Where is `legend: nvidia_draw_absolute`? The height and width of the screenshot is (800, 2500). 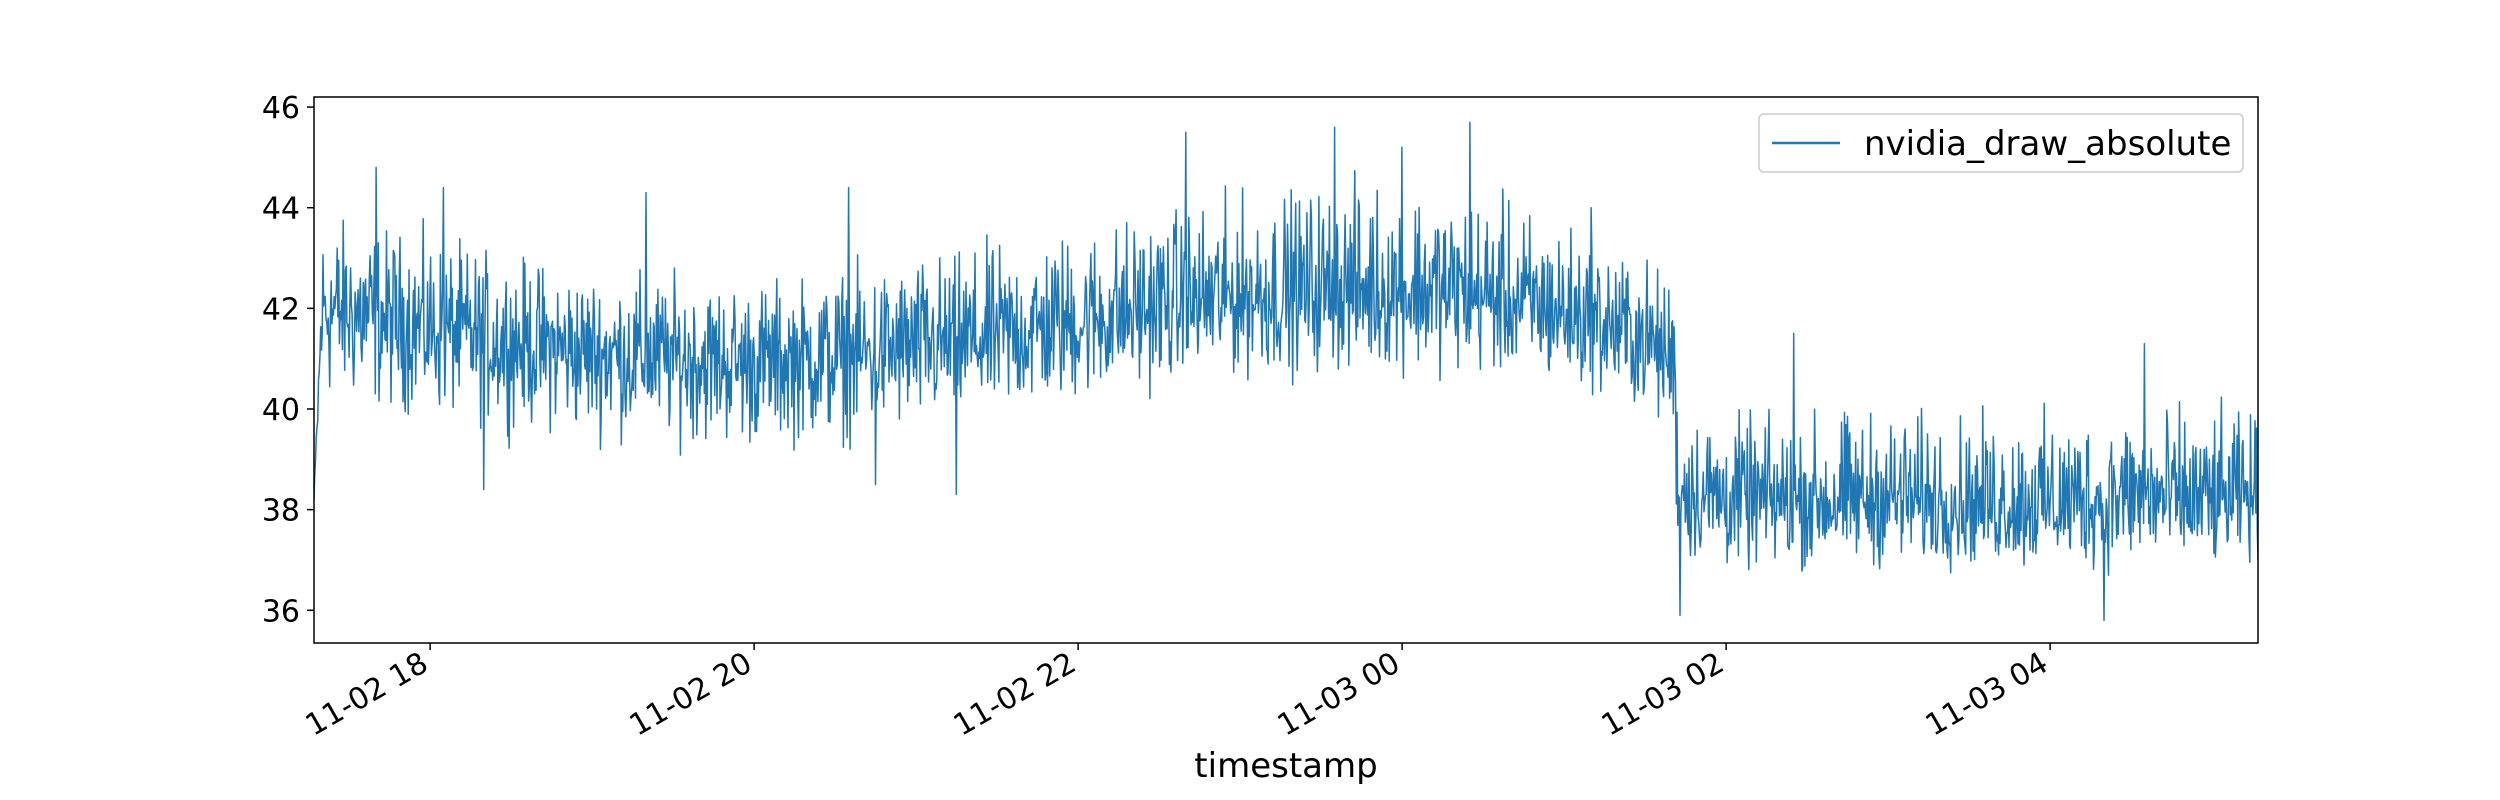
legend: nvidia_draw_absolute is located at coordinates (2001, 143).